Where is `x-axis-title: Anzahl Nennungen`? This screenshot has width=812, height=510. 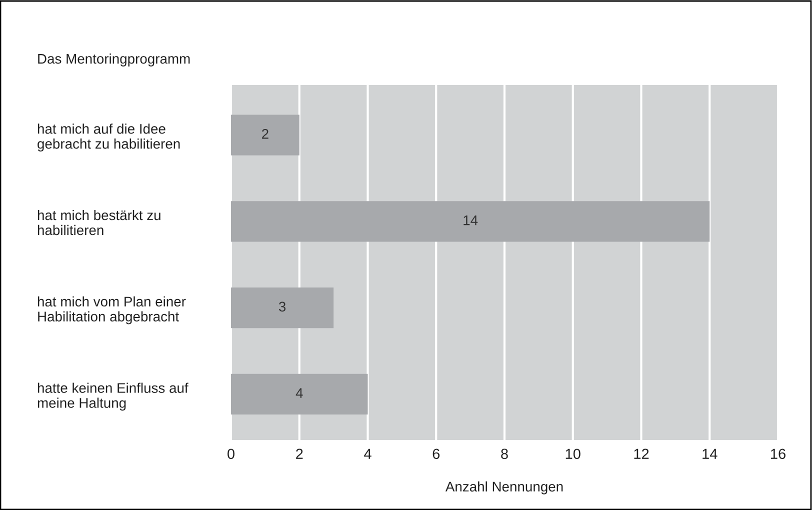 x-axis-title: Anzahl Nennungen is located at coordinates (504, 487).